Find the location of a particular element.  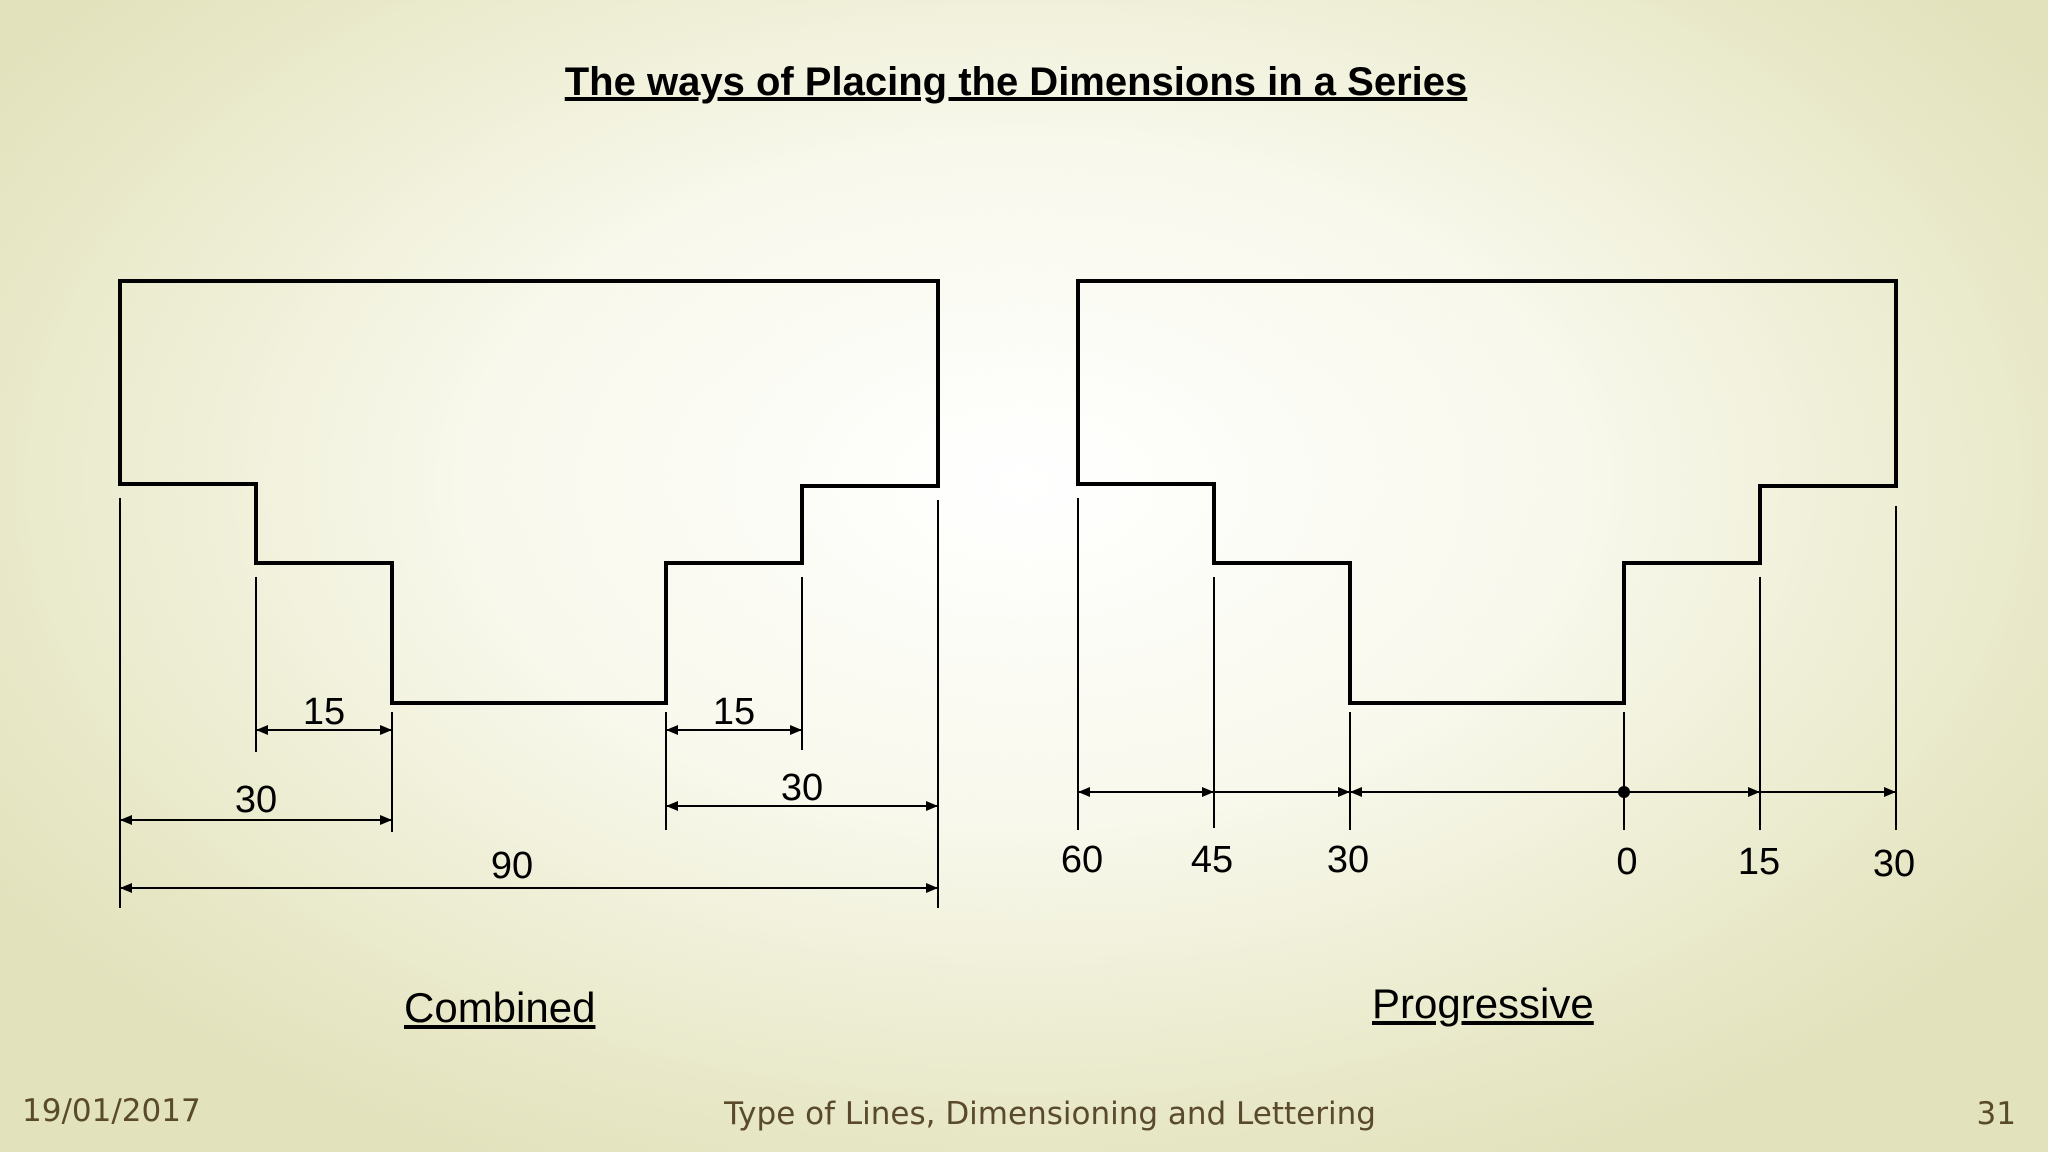

progressive-dimensions: 60 45 30 0 15 30 is located at coordinates (1488, 835).